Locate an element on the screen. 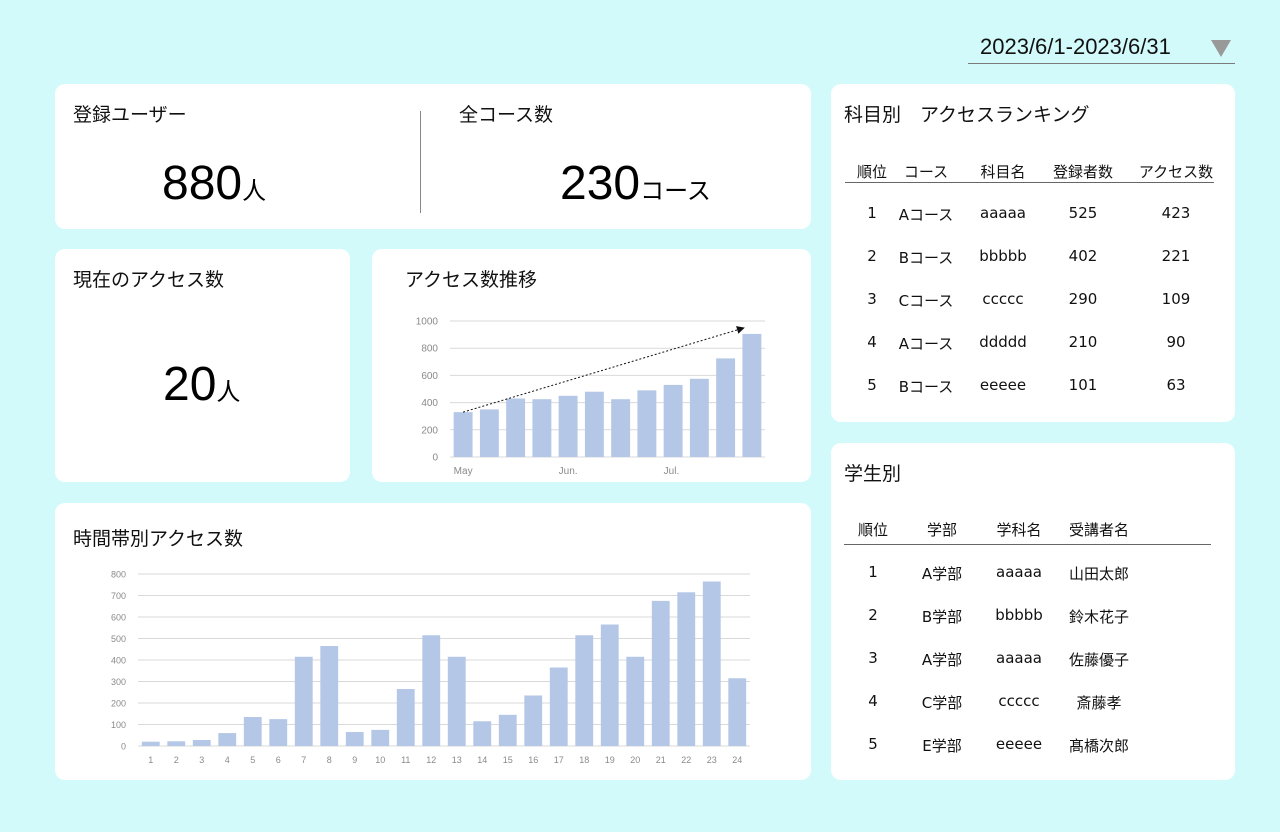  access-trend-chart: 0 200 400 600 800 1000 May Jun. Jul. is located at coordinates (590, 397).